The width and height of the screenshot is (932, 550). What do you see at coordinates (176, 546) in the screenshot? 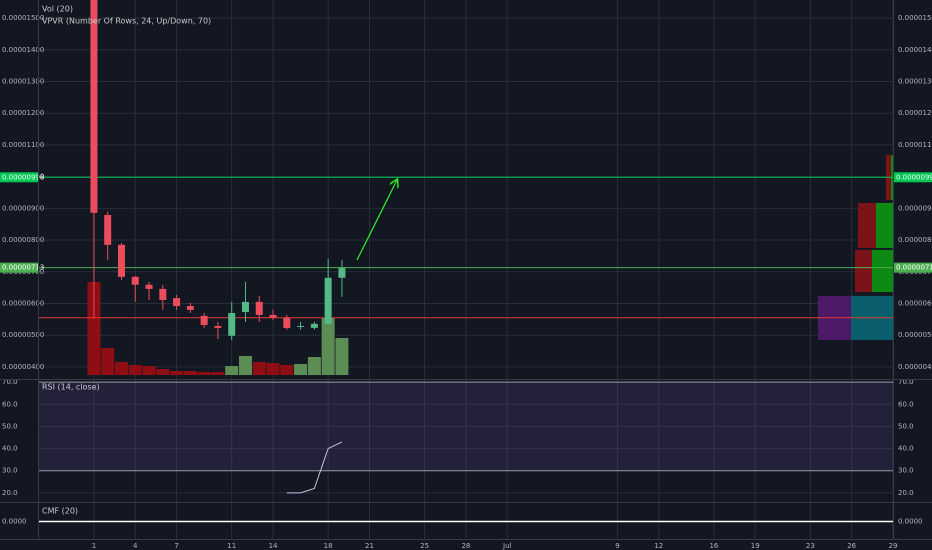
I see `x-tick-label: 7` at bounding box center [176, 546].